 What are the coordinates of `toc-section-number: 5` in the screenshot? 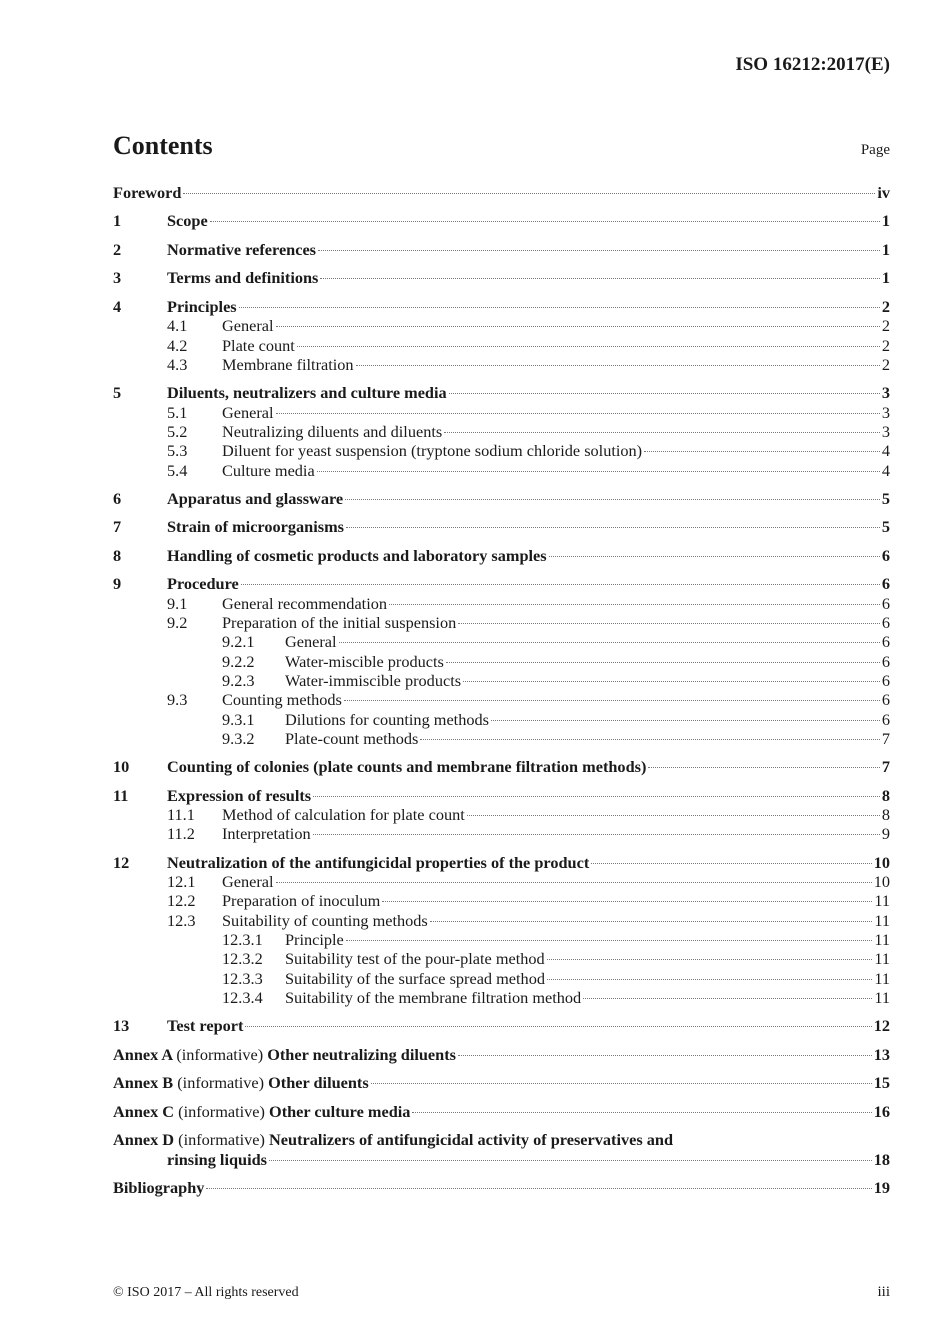 It's located at (117, 393).